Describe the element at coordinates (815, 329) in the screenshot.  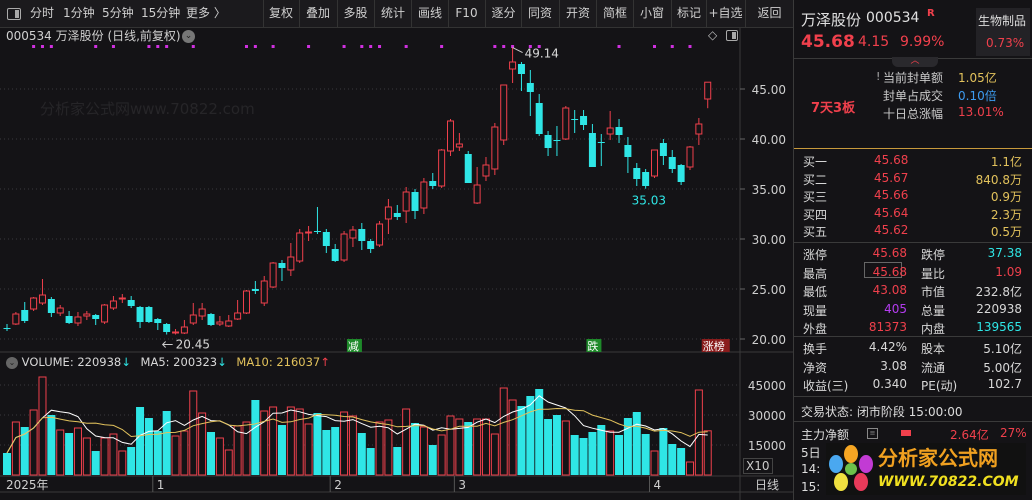
I see `stat-label: 外盘` at that location.